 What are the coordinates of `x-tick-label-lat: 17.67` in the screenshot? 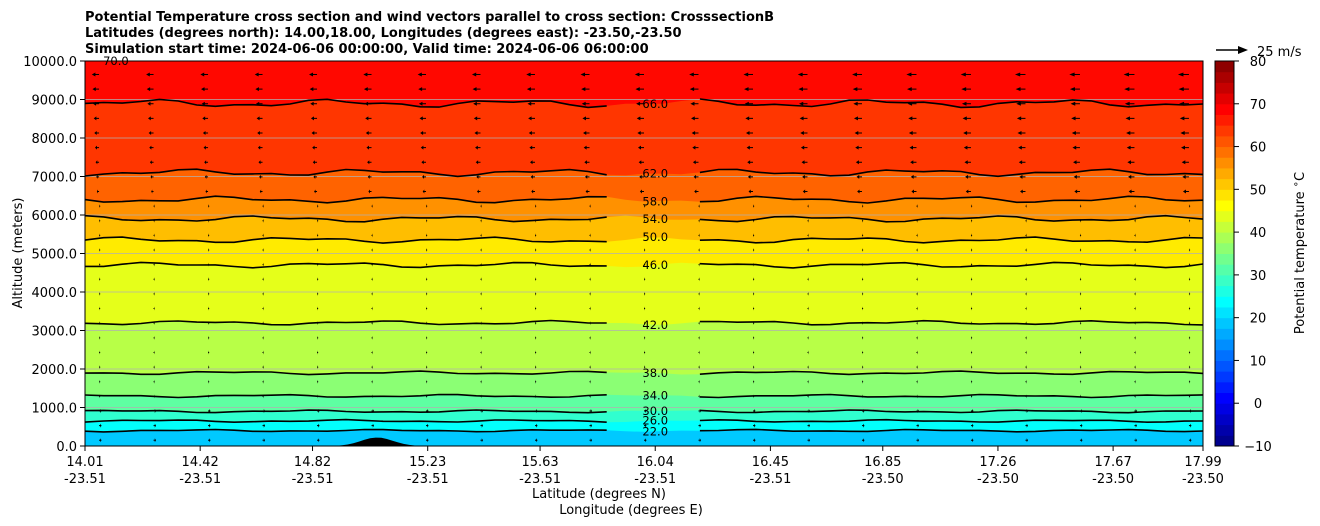 It's located at (1113, 462).